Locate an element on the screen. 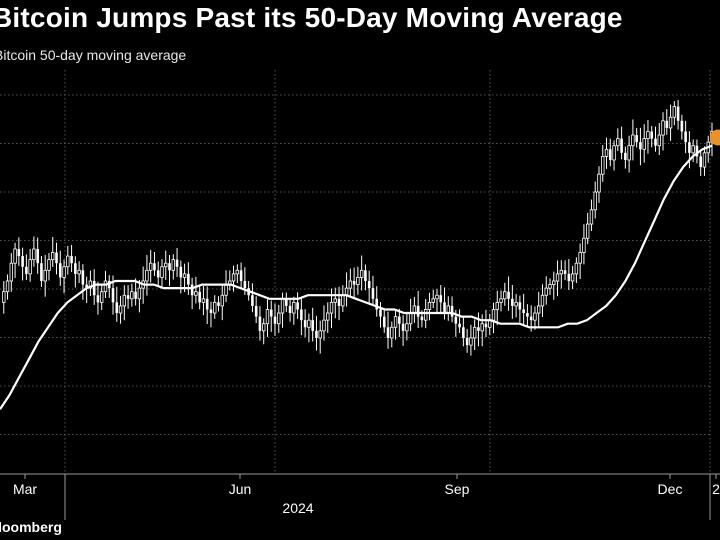  x-tick-label: 2 is located at coordinates (716, 489).